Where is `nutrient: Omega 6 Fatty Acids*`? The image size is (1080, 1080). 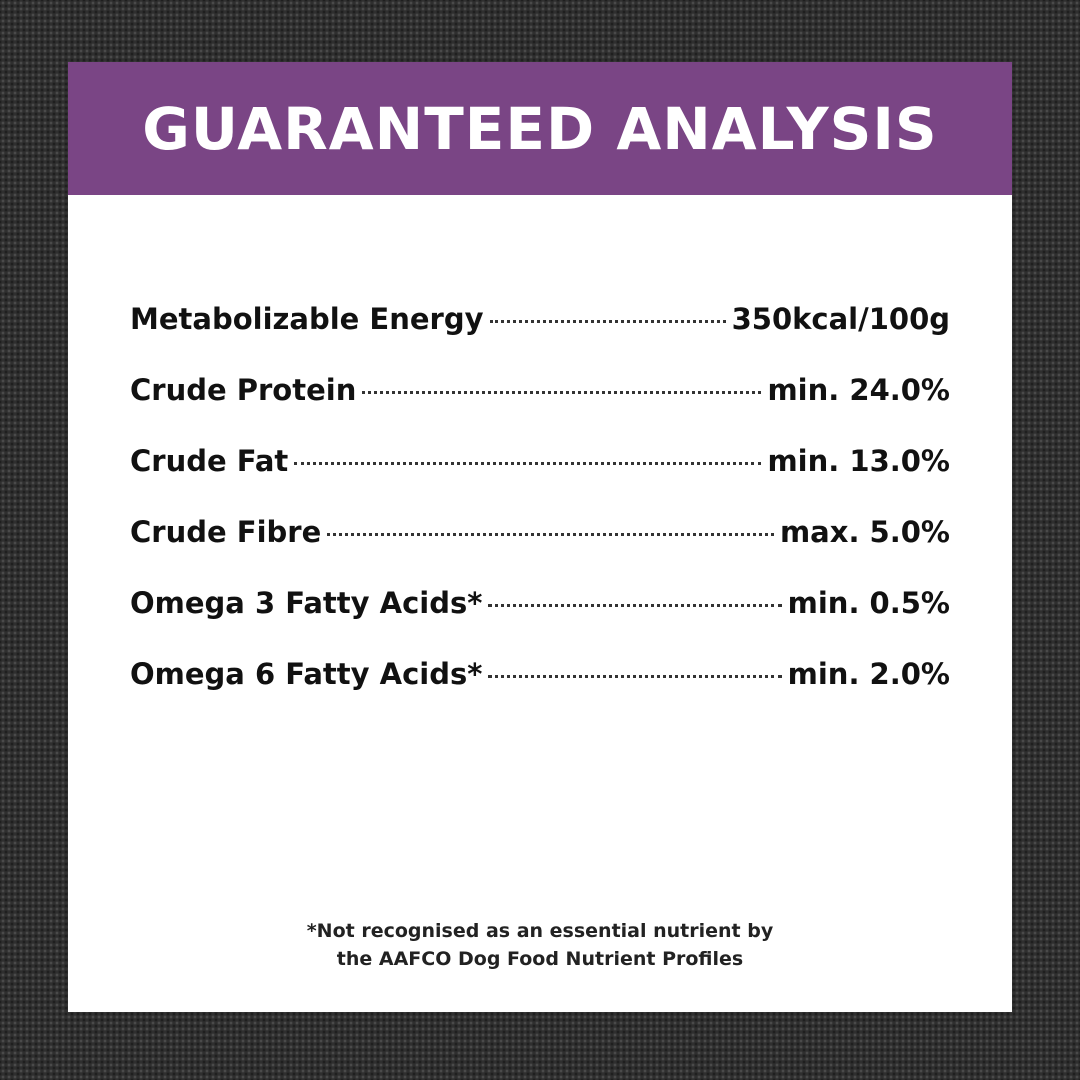 nutrient: Omega 6 Fatty Acids* is located at coordinates (306, 674).